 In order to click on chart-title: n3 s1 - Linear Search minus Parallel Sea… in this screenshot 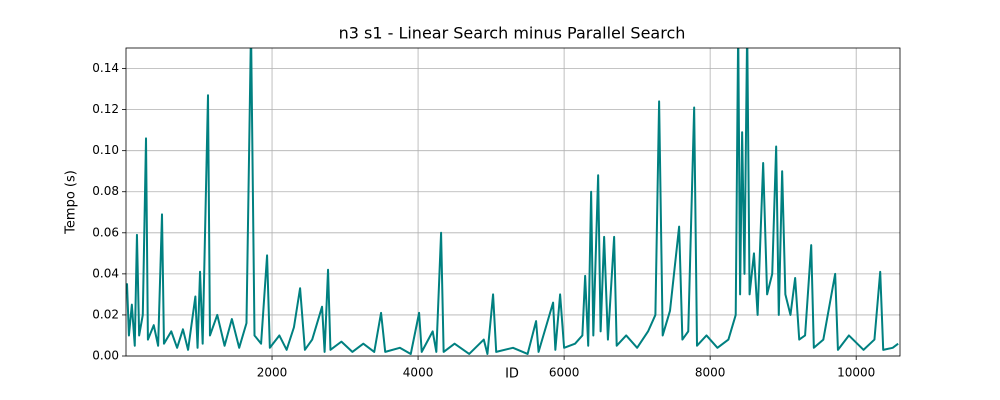, I will do `click(512, 33)`.